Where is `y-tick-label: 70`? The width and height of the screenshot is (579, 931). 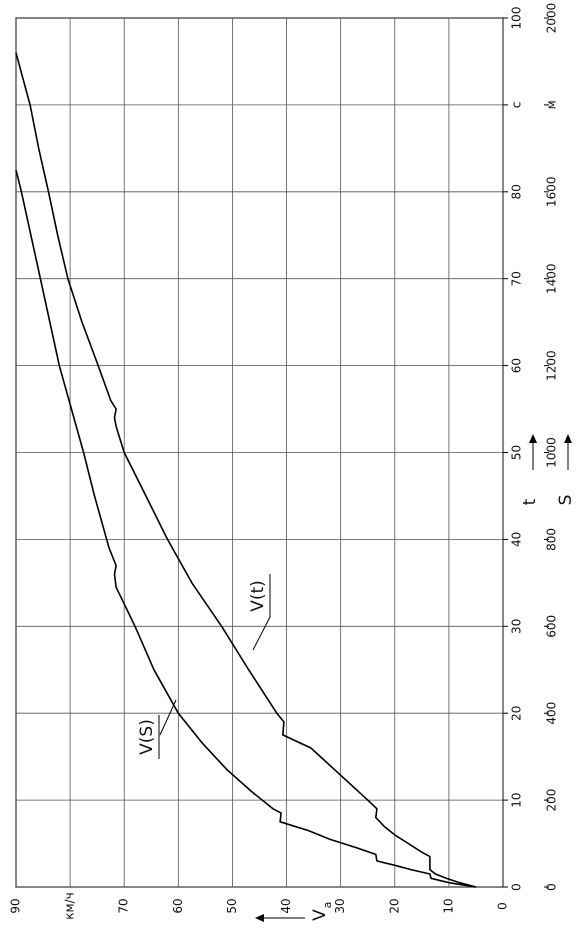
y-tick-label: 70 is located at coordinates (124, 905).